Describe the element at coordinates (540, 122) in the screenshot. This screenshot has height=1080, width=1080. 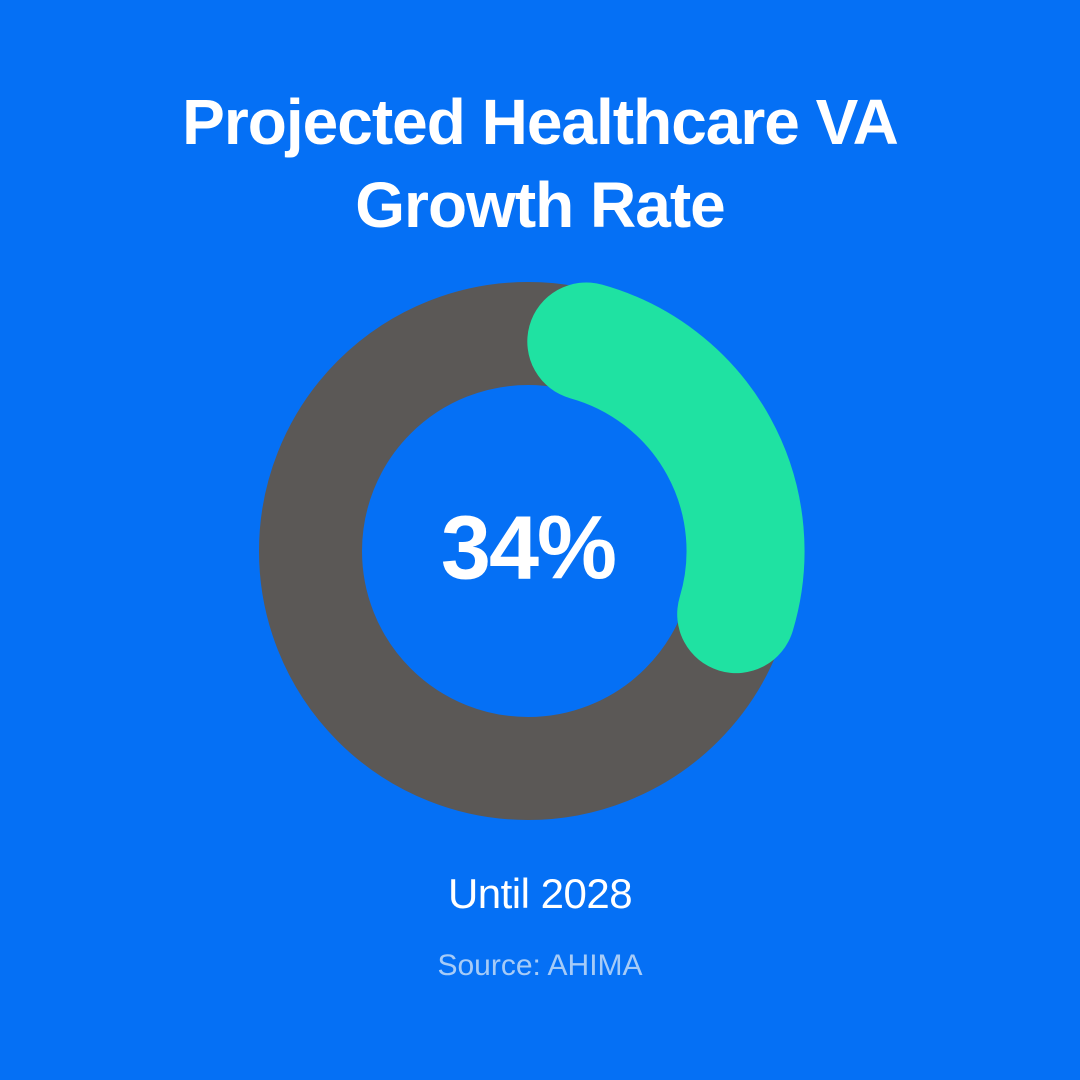
I see `page-title-line-1: Projected Healthcare VA` at that location.